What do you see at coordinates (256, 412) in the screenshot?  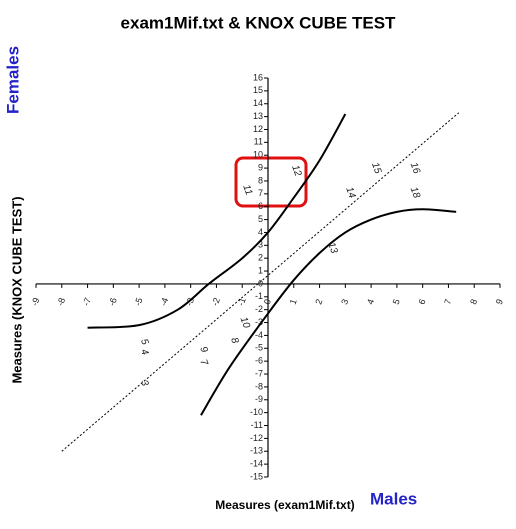 I see `y-tick-label: -10` at bounding box center [256, 412].